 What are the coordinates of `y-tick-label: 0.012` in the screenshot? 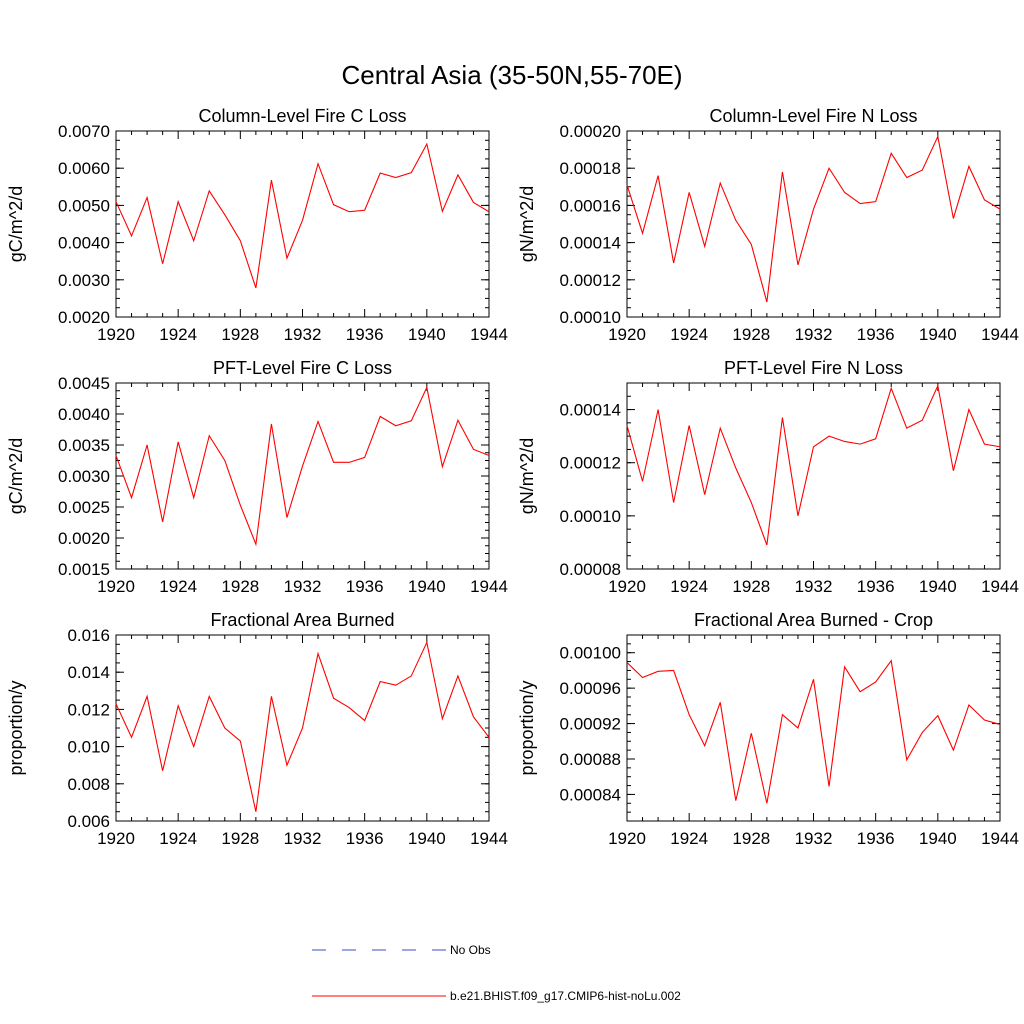 It's located at (88, 709).